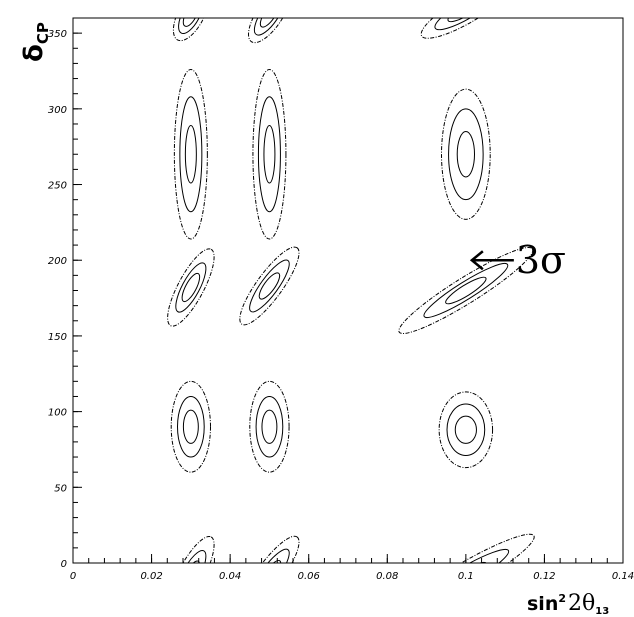  What do you see at coordinates (387, 576) in the screenshot?
I see `x-tick-label: 0.08` at bounding box center [387, 576].